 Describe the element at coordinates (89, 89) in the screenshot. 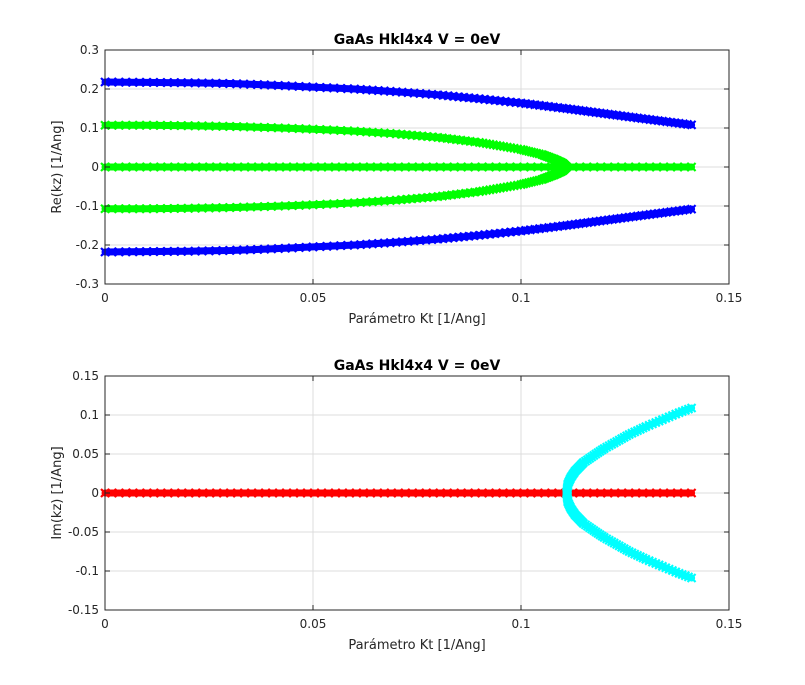

I see `y-tick-label: 0.2` at that location.